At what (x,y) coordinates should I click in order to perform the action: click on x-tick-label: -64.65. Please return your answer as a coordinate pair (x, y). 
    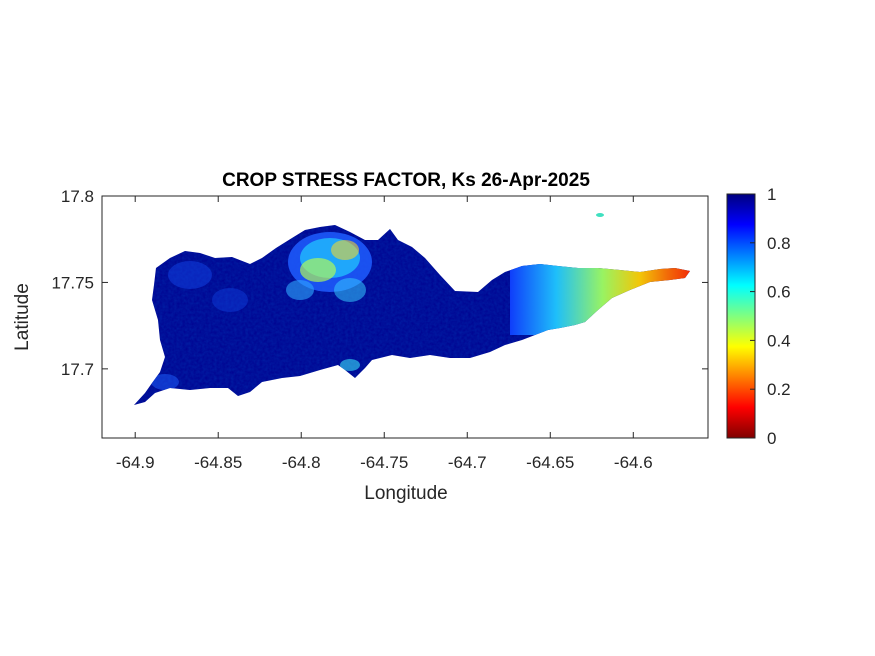
    Looking at the image, I should click on (550, 462).